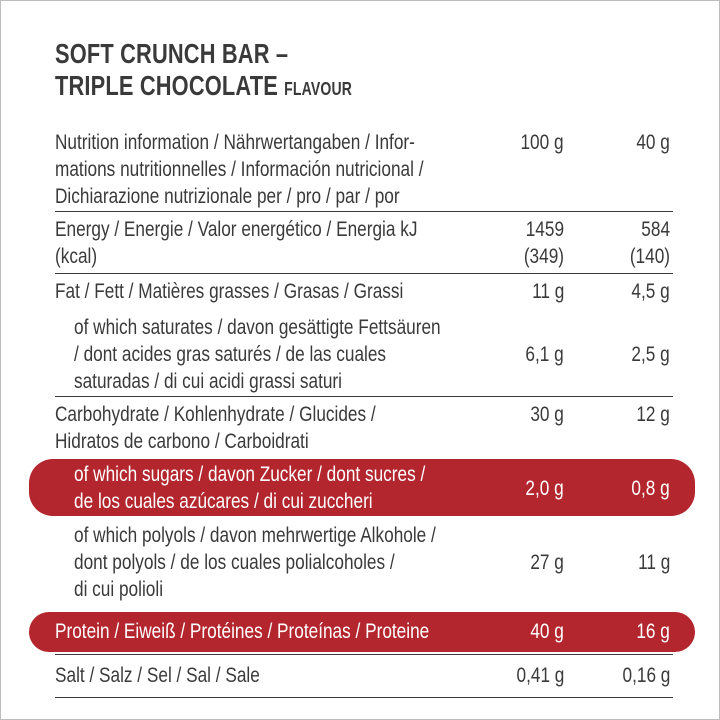  I want to click on value-40g: 12 g, so click(653, 414).